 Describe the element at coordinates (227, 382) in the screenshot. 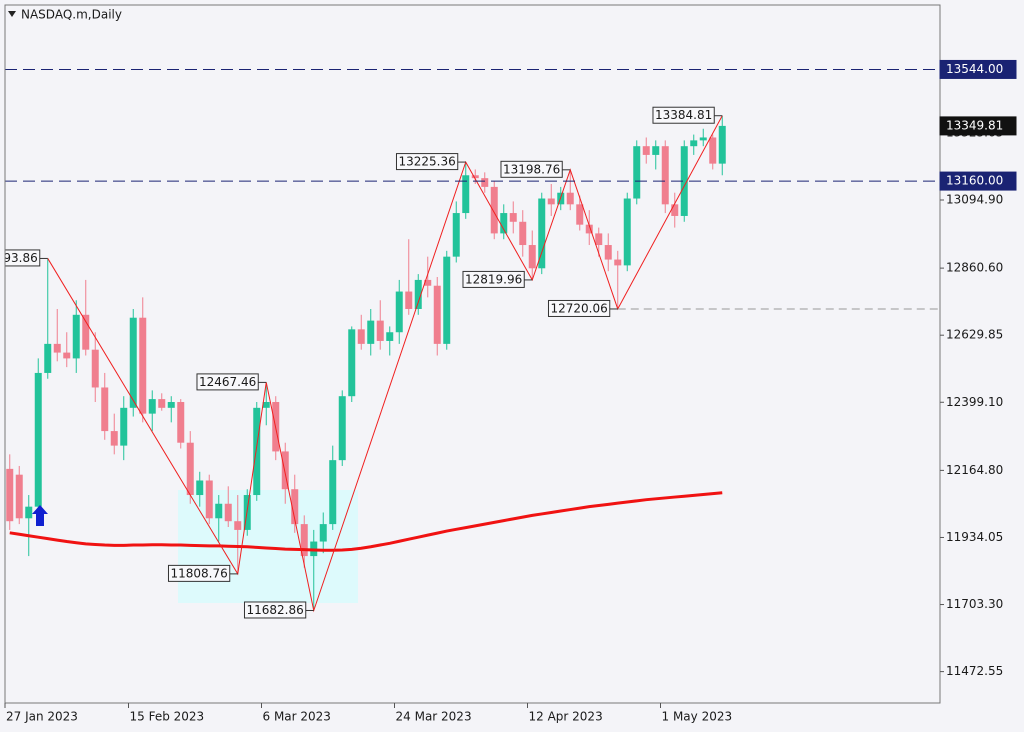

I see `zigzag-label: 12467.46` at that location.